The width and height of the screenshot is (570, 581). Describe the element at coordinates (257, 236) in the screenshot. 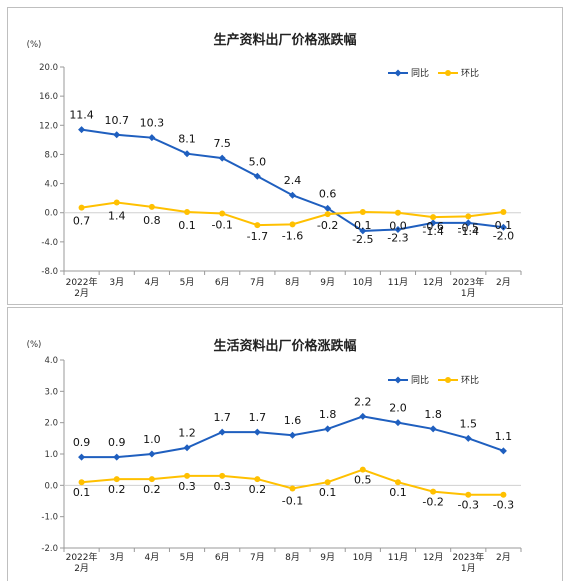

I see `data-label: -1.7` at that location.